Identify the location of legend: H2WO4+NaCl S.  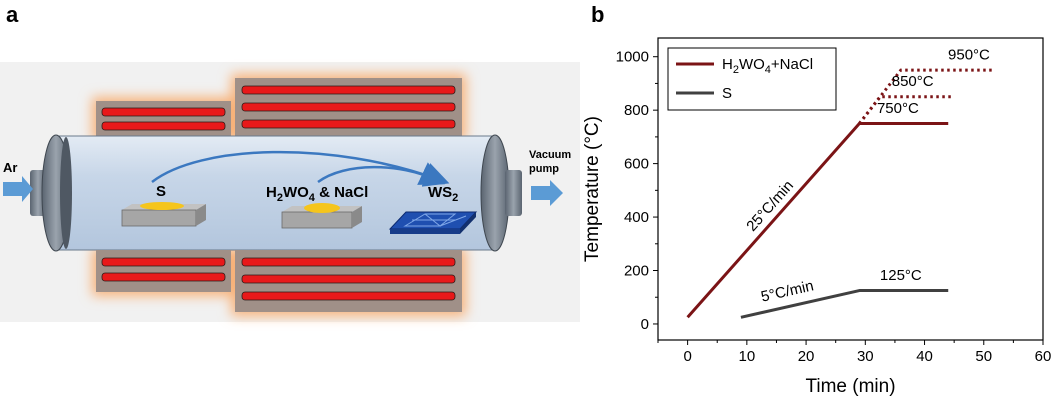
(752, 79).